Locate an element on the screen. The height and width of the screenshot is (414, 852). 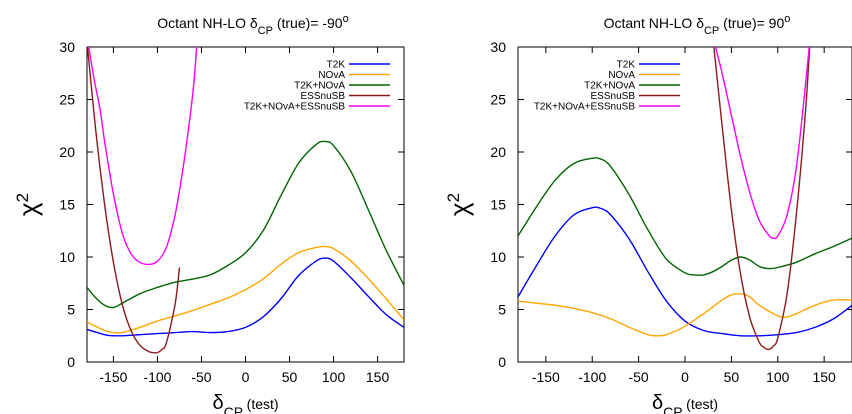
chart-title: Octant NH-LO δCP (true)= 90o is located at coordinates (697, 25).